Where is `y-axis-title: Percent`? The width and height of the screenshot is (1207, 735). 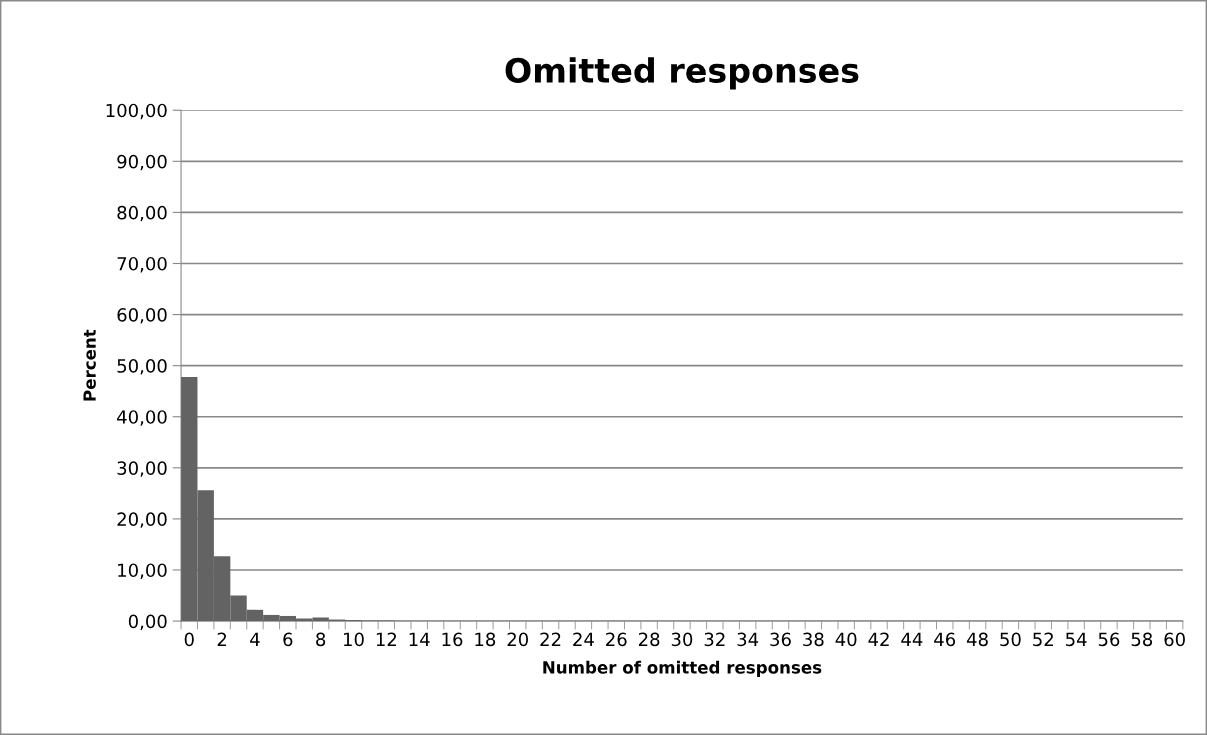
y-axis-title: Percent is located at coordinates (89, 365).